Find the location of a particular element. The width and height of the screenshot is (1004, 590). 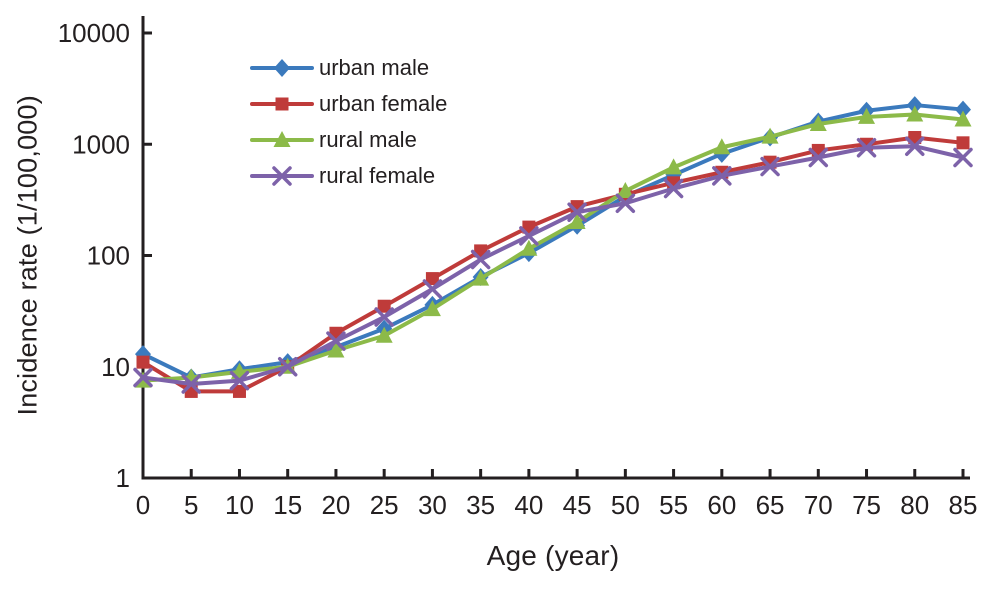

urban-female-line-marker-icon is located at coordinates (282, 104).